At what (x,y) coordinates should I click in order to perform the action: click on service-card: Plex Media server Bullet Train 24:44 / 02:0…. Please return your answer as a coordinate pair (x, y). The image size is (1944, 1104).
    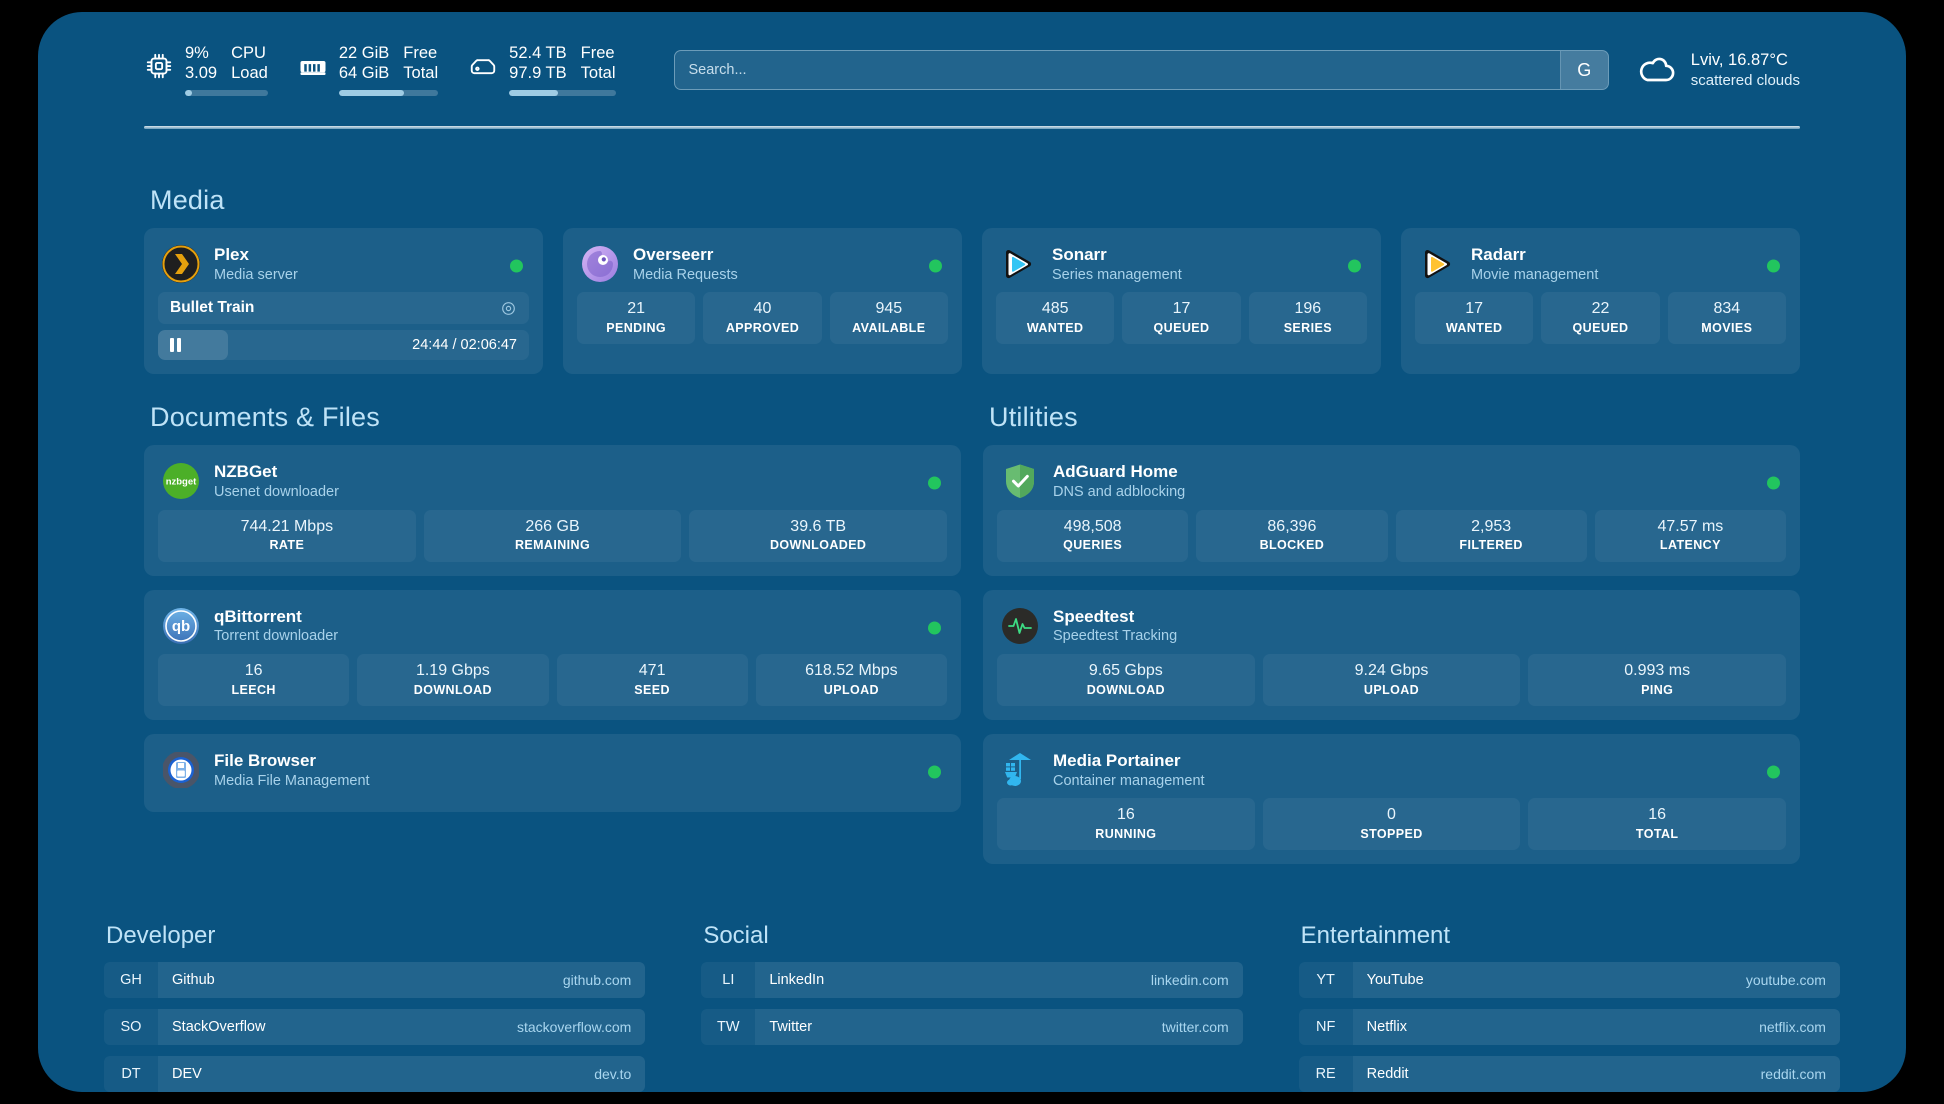
    Looking at the image, I should click on (343, 301).